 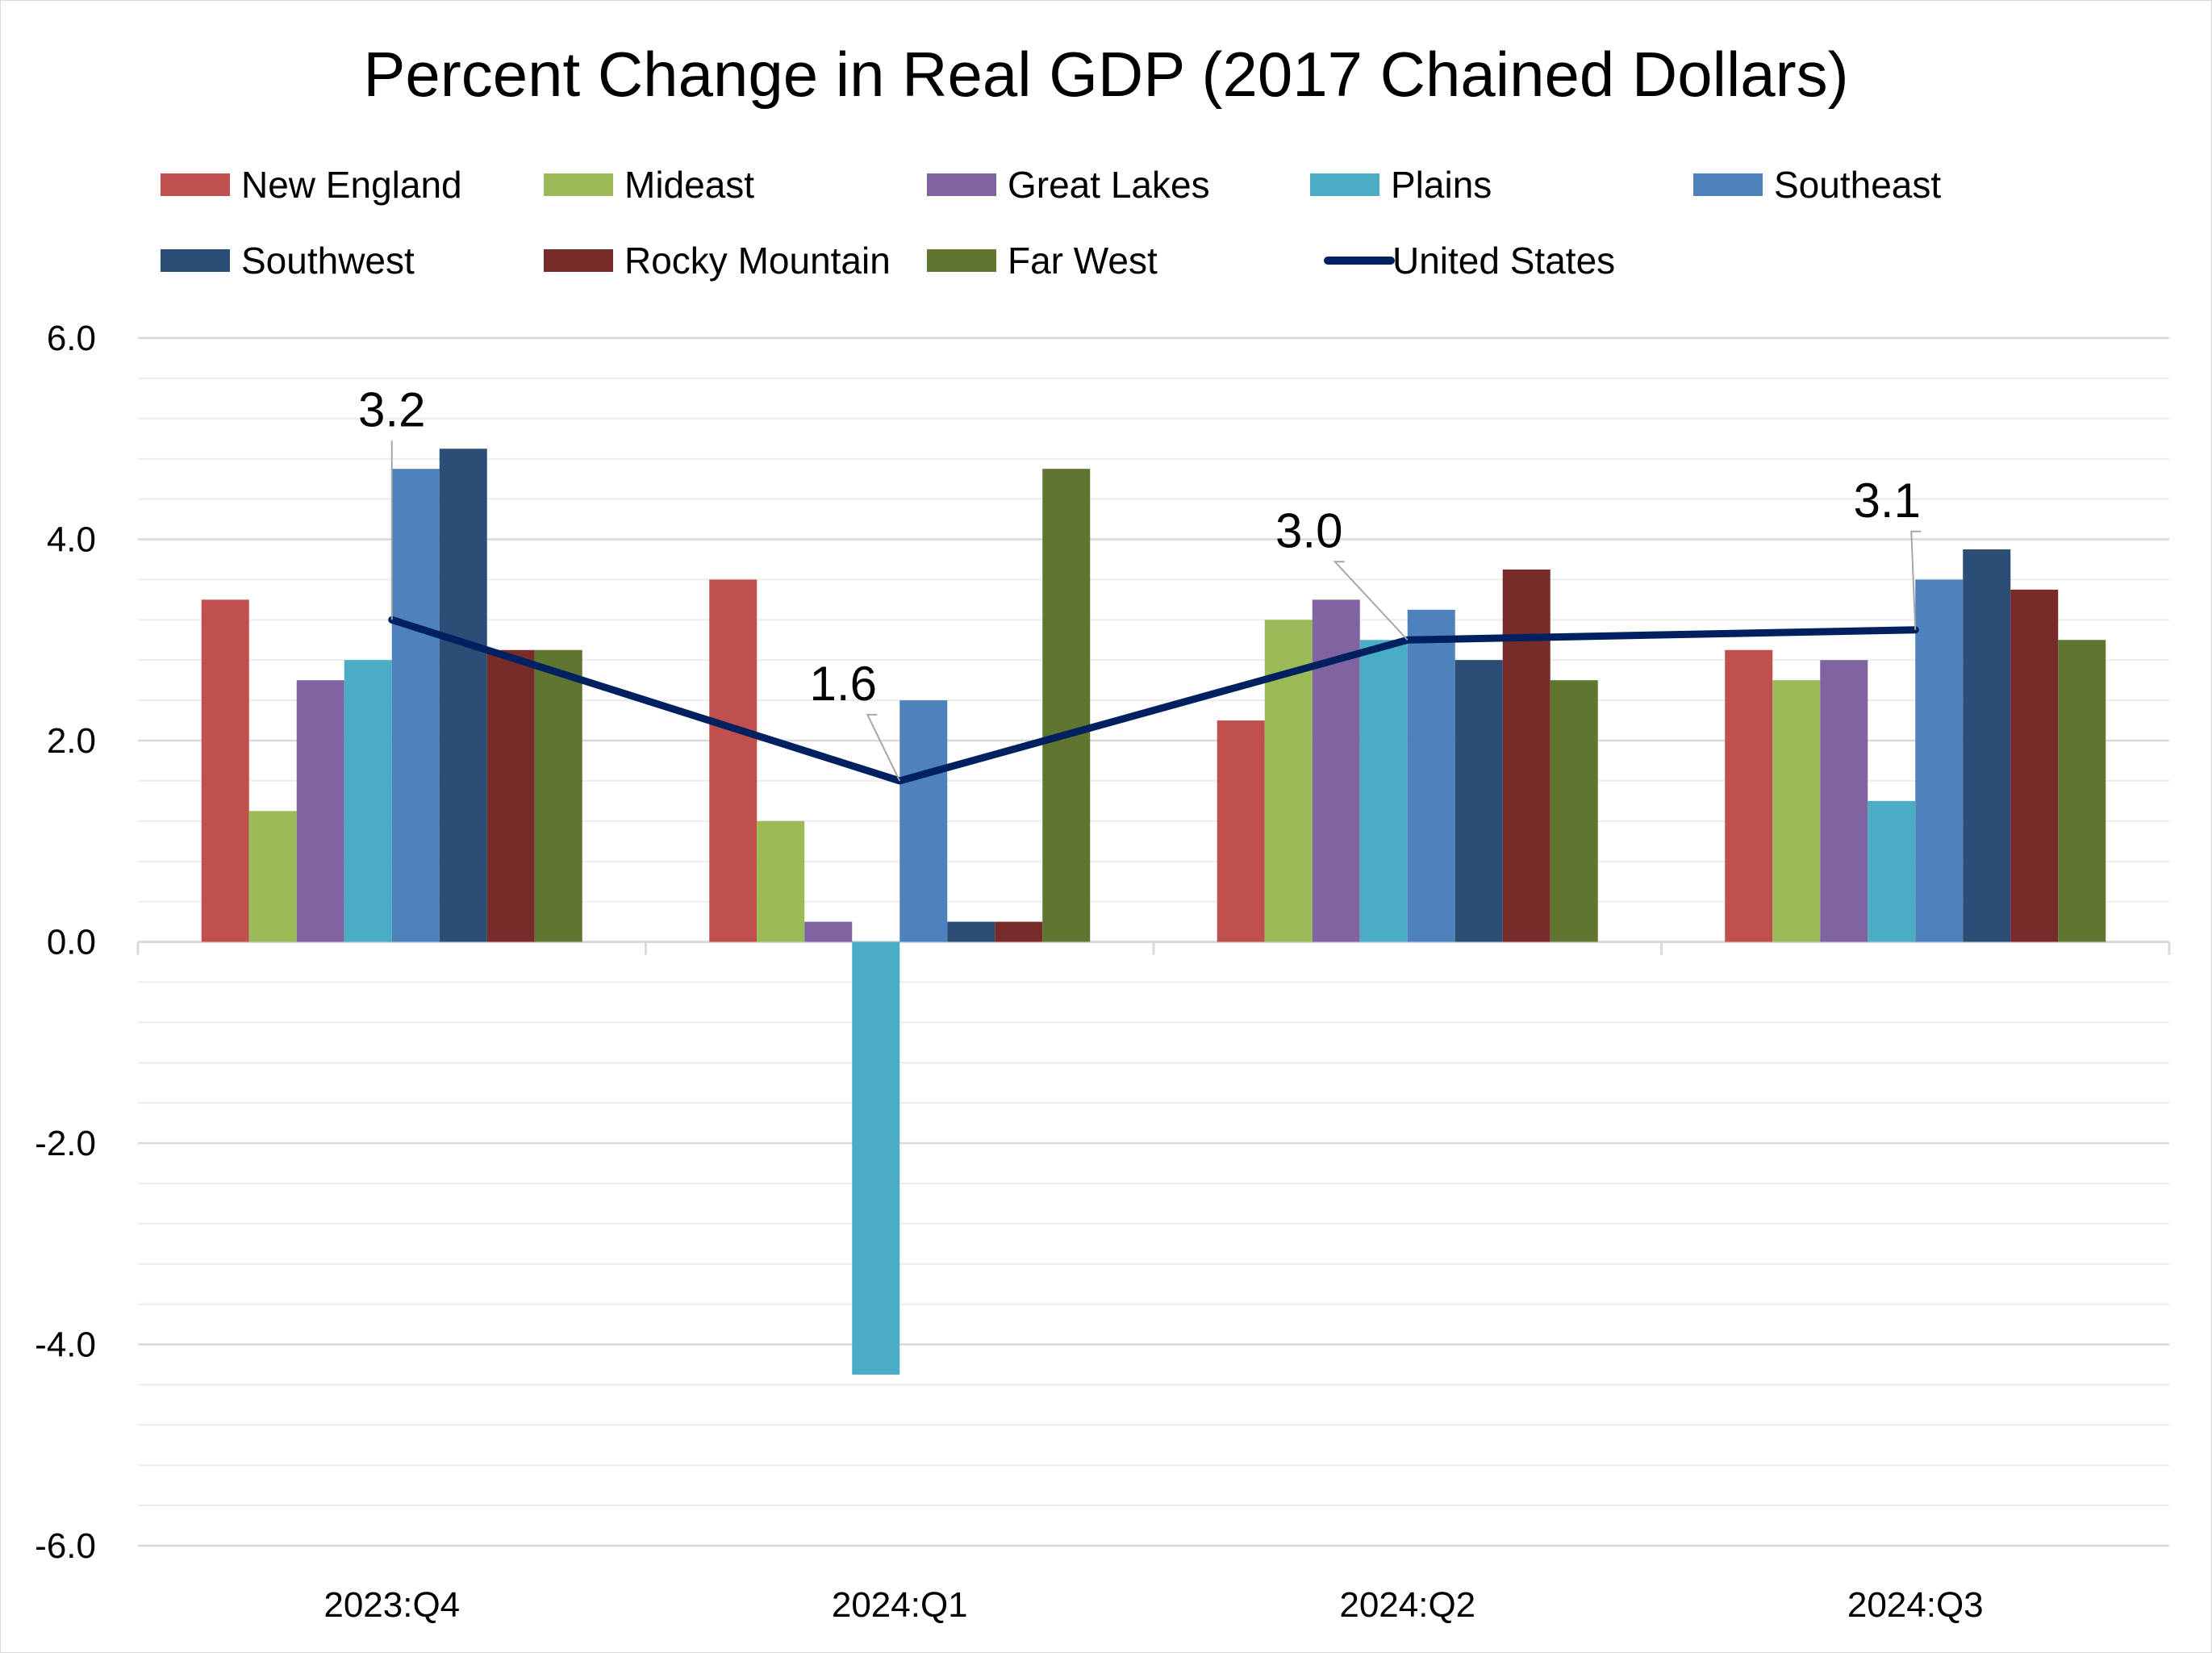 What do you see at coordinates (1503, 261) in the screenshot?
I see `legend-label: United States` at bounding box center [1503, 261].